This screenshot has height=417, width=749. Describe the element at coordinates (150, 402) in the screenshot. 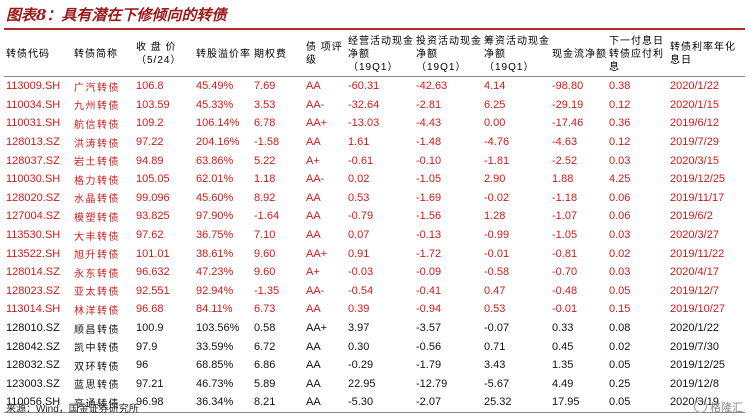

I see `table-cell: 96.98` at that location.